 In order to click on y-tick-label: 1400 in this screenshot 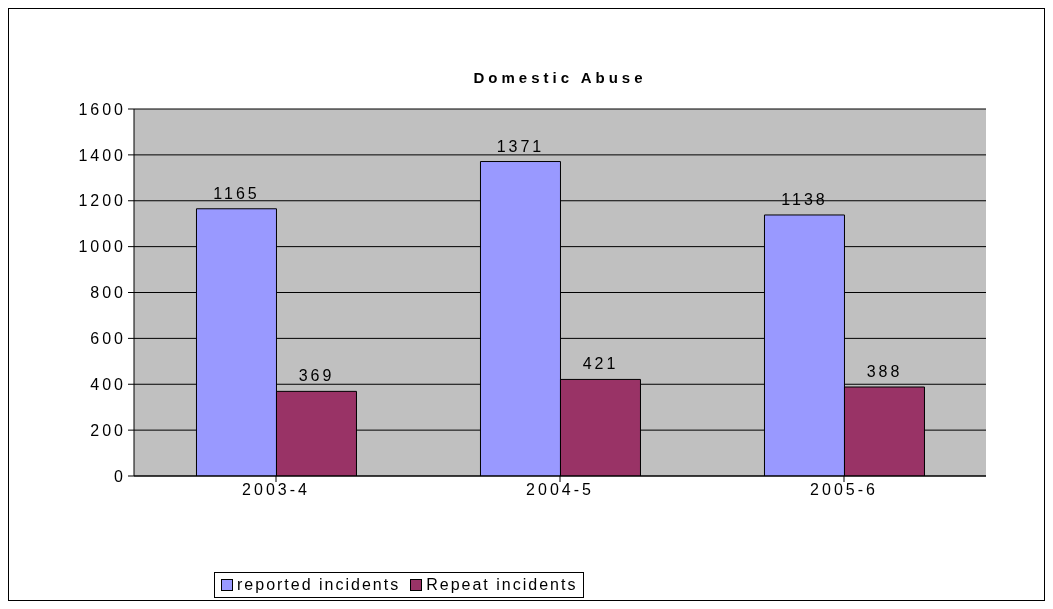, I will do `click(102, 155)`.